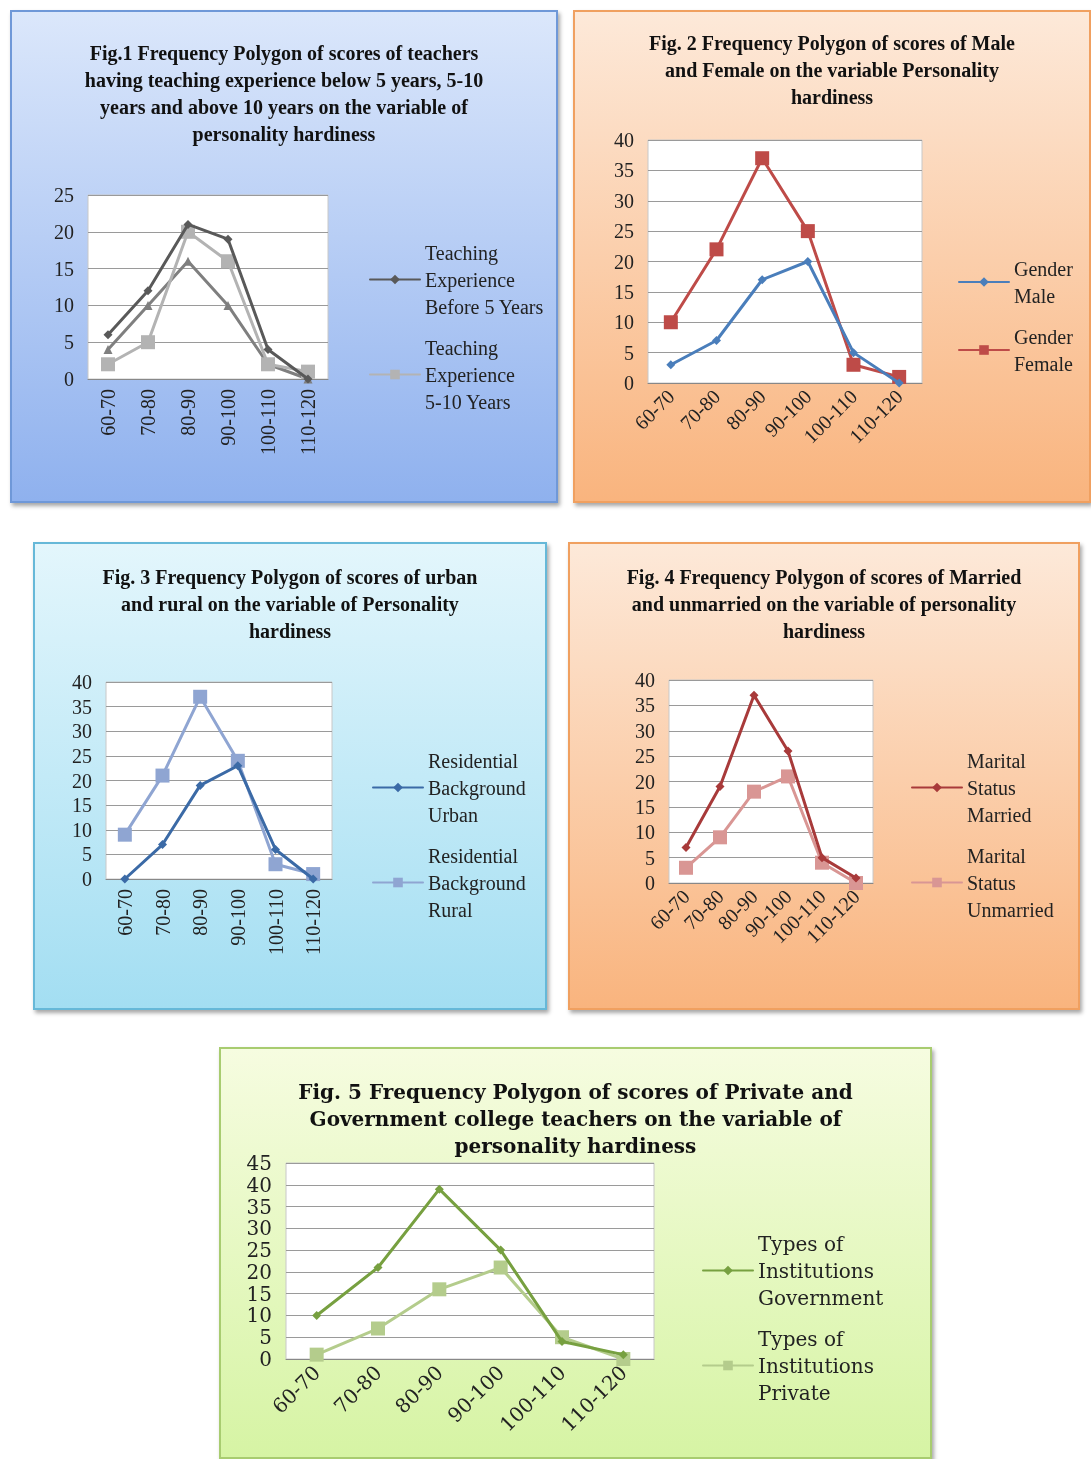 The height and width of the screenshot is (1459, 1091). What do you see at coordinates (999, 787) in the screenshot?
I see `legend-label: Marital Status Married` at bounding box center [999, 787].